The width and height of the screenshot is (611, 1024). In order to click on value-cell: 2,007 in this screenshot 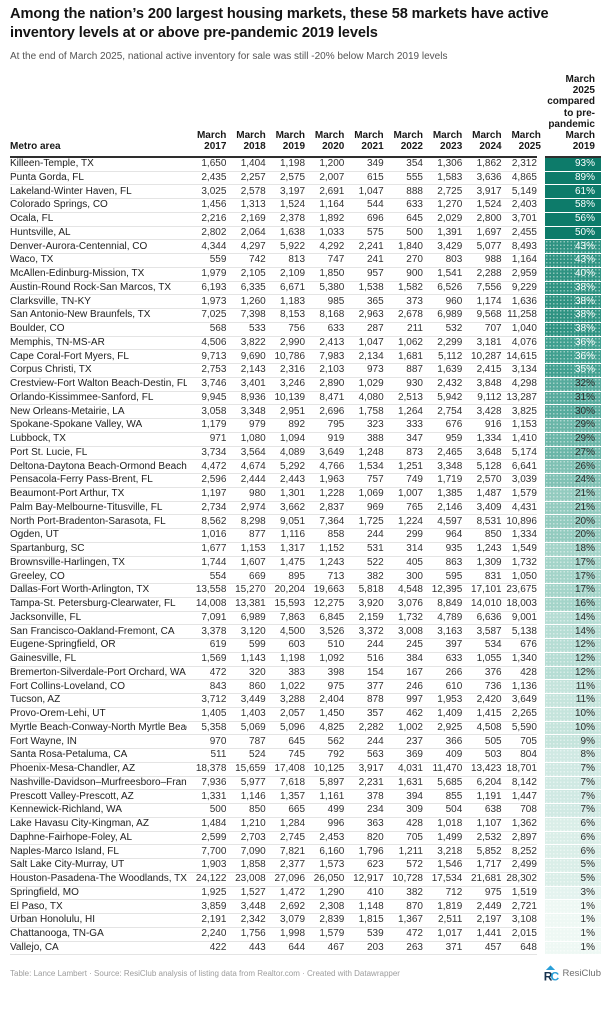, I will do `click(325, 178)`.